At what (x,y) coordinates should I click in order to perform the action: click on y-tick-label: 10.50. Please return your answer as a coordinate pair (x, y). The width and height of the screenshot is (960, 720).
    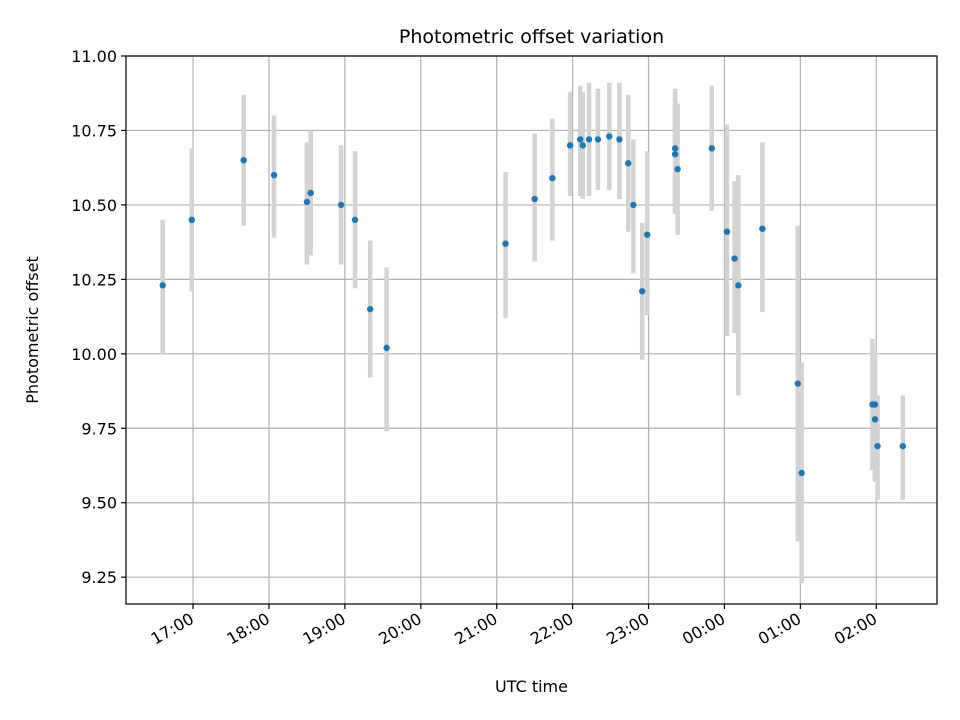
    Looking at the image, I should click on (94, 205).